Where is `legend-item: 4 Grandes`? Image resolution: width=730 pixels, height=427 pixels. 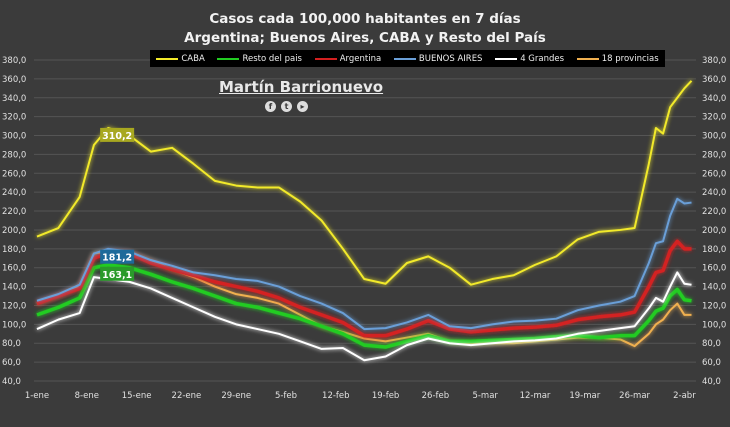
legend-item: 4 Grandes is located at coordinates (529, 59).